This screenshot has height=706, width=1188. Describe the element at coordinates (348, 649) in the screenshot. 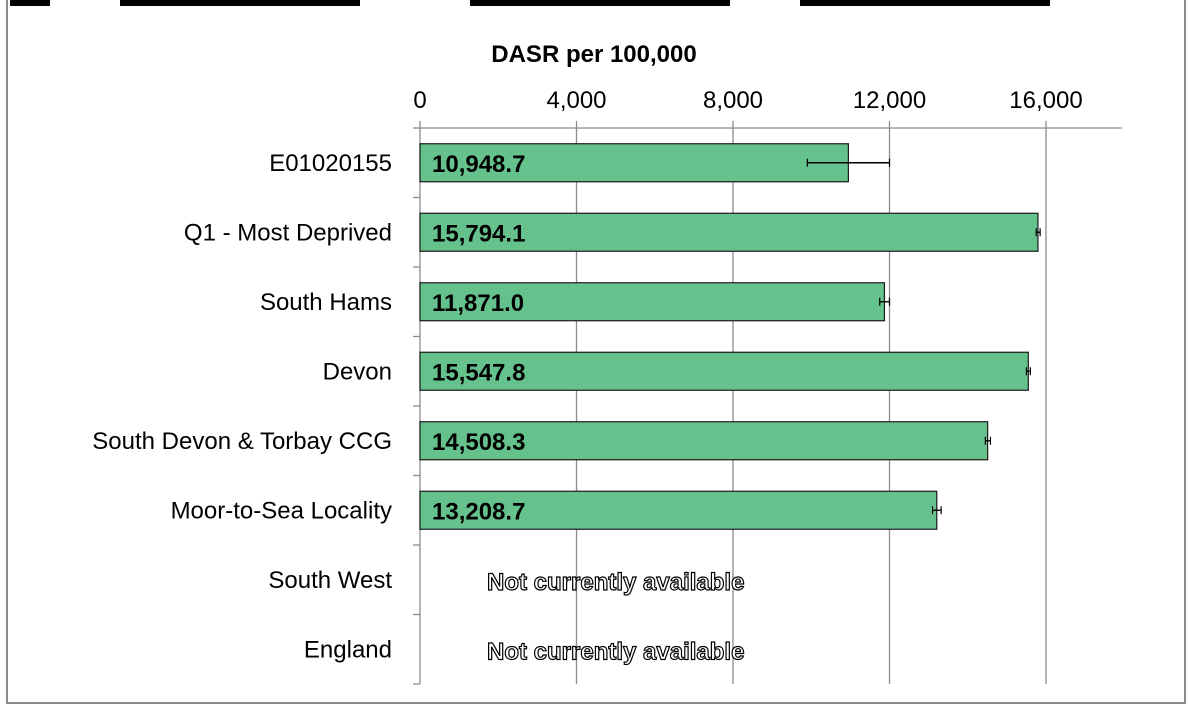

I see `category-label: England` at that location.